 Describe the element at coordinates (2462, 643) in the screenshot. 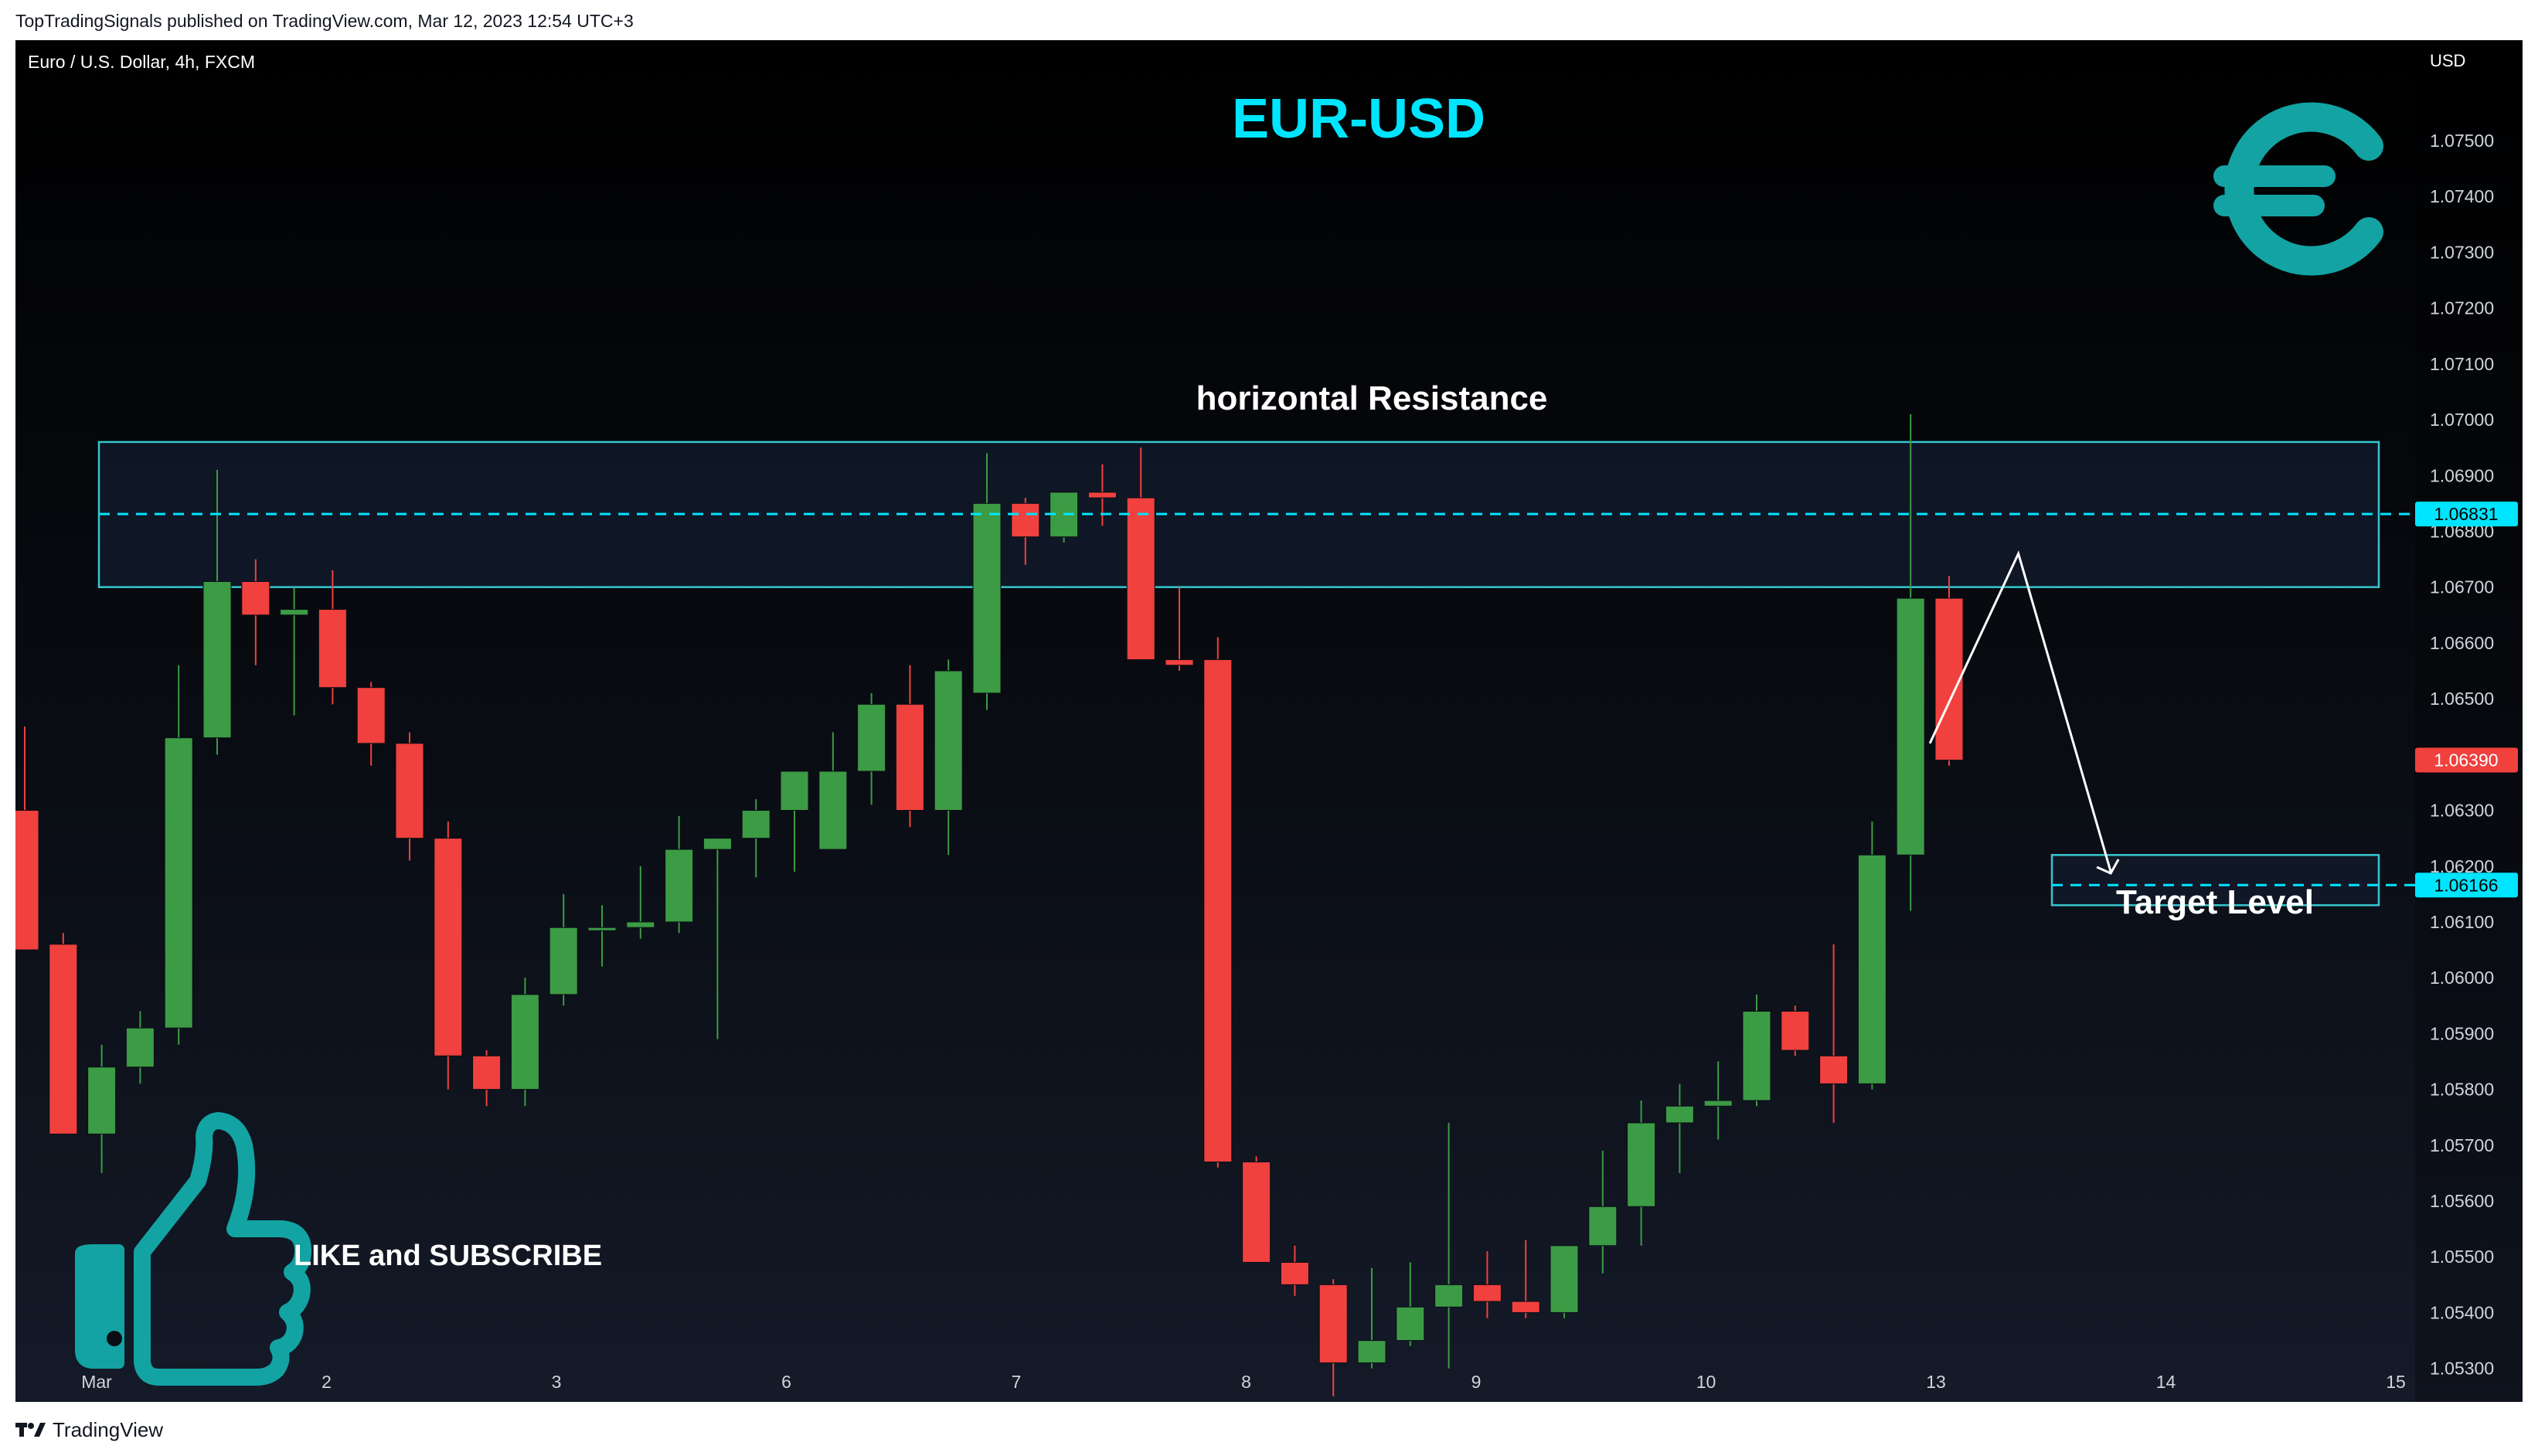

I see `y-tick-label: 1.06600` at that location.